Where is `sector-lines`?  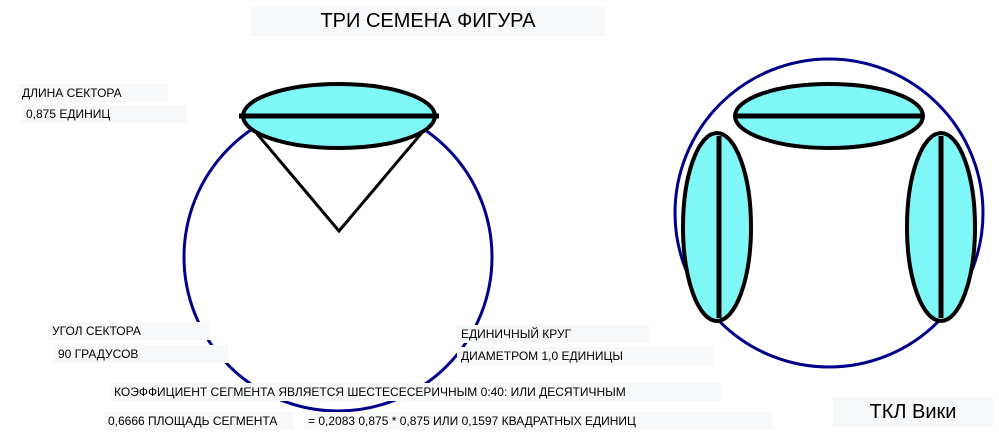
sector-lines is located at coordinates (339, 174).